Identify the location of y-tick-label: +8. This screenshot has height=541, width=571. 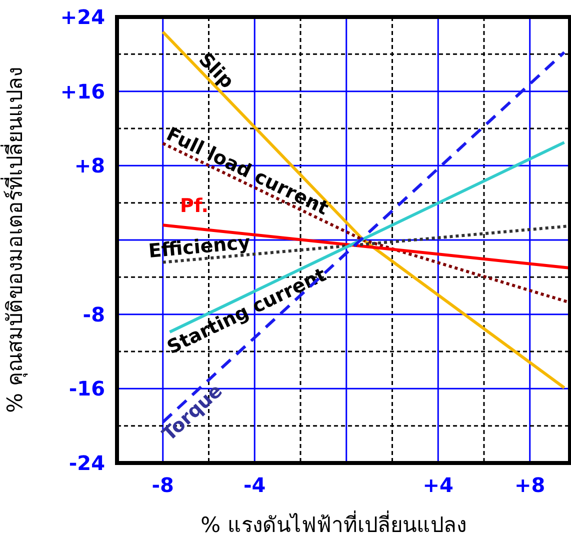
(89, 166).